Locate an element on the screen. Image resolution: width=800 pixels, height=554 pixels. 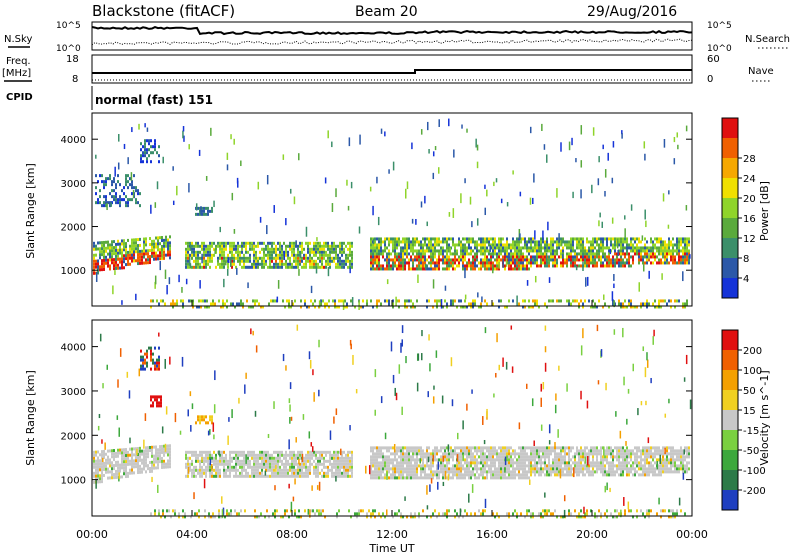
nave-label: Nave is located at coordinates (761, 71).